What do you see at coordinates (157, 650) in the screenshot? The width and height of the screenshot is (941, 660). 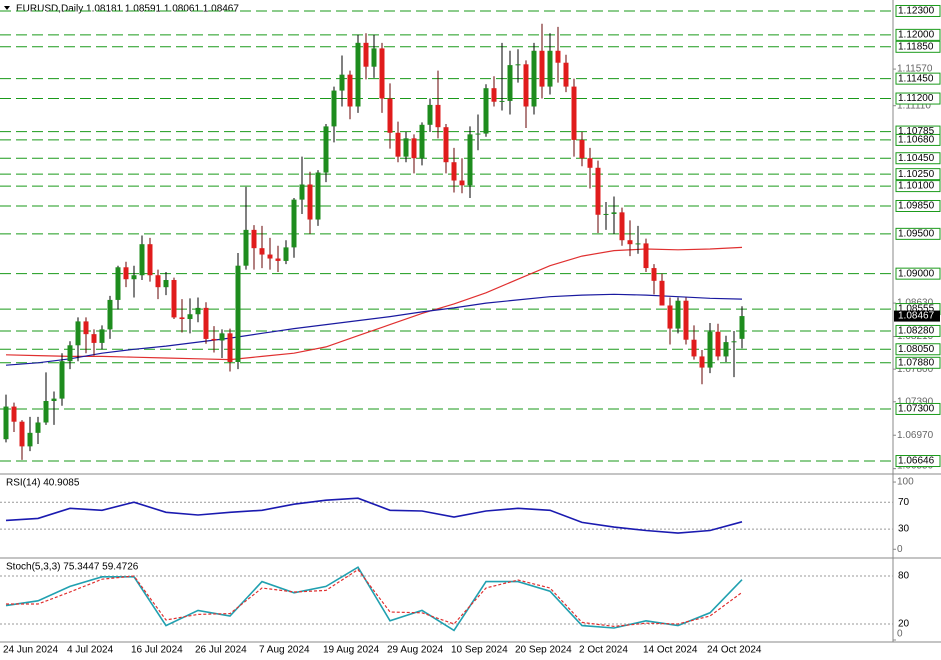 I see `x-tick-label: 16 Jul 2024` at bounding box center [157, 650].